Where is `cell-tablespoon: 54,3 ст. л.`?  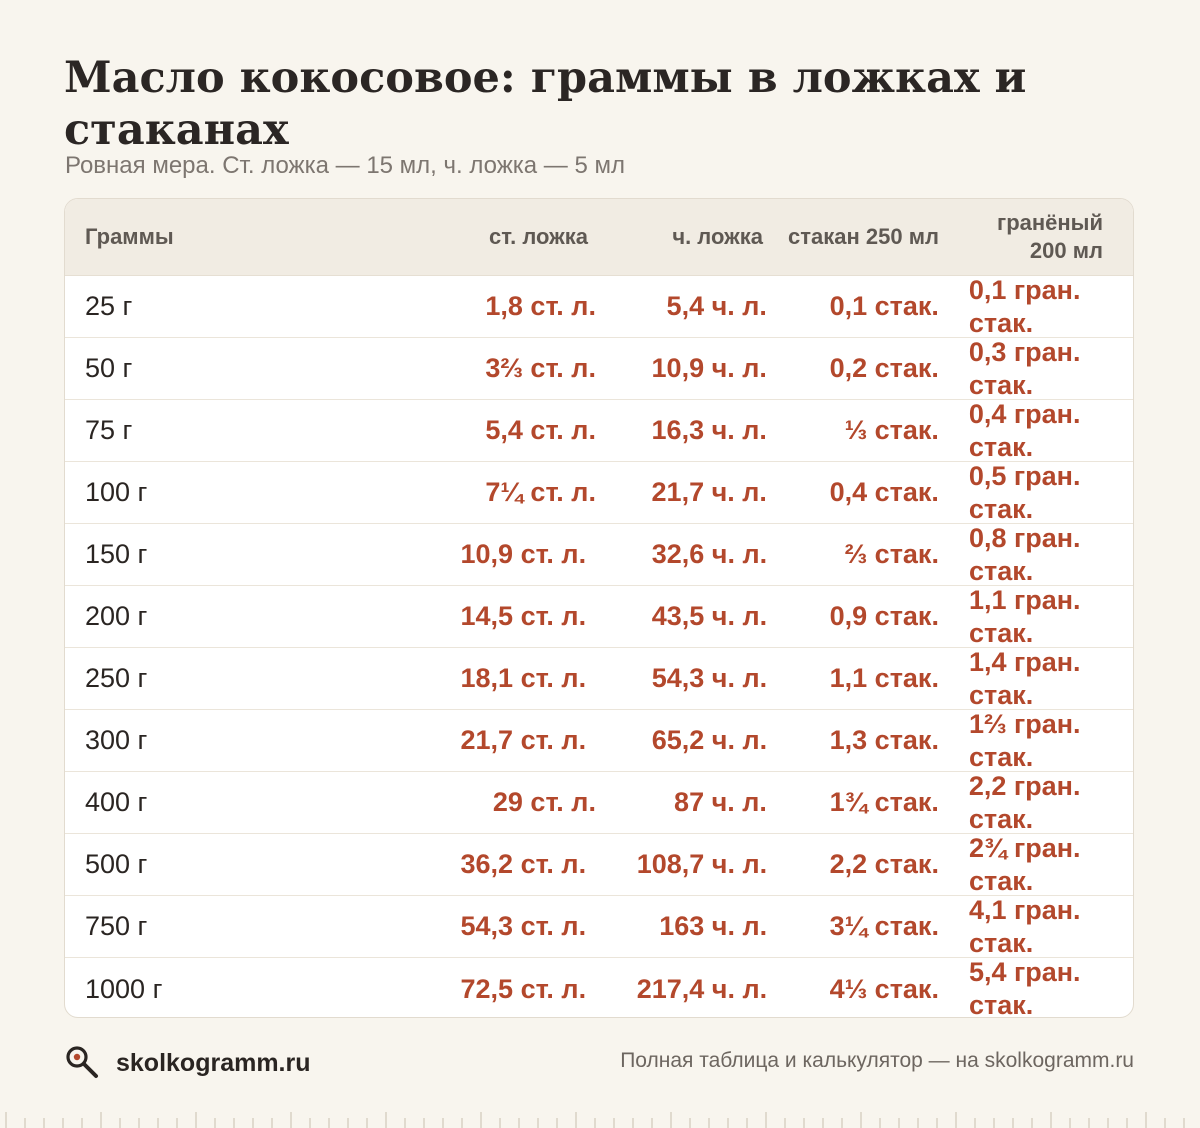 cell-tablespoon: 54,3 ст. л. is located at coordinates (523, 926).